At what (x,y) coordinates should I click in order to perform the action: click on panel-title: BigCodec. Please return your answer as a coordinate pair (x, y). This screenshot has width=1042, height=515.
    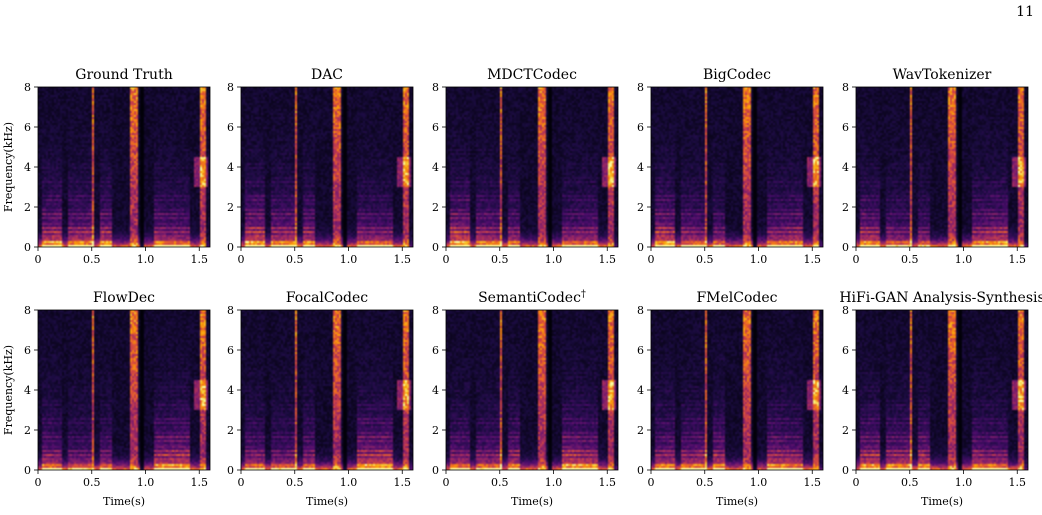
    Looking at the image, I should click on (737, 75).